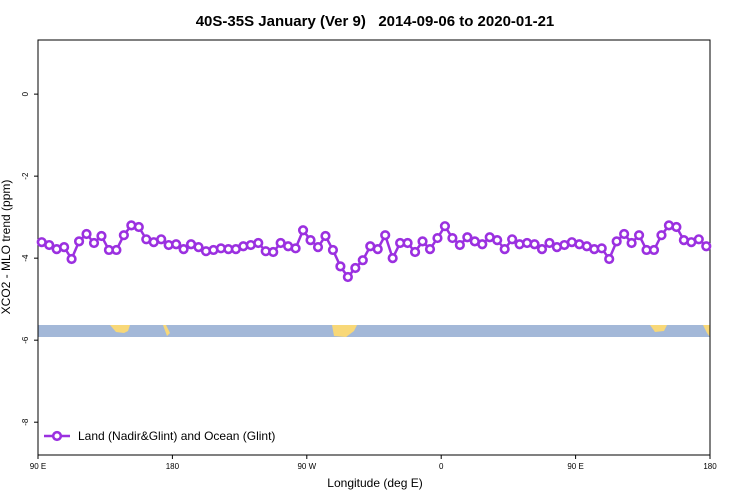 The height and width of the screenshot is (500, 750). I want to click on legend-label: Land (Nadir&Glint) and Ocean (Glint), so click(176, 436).